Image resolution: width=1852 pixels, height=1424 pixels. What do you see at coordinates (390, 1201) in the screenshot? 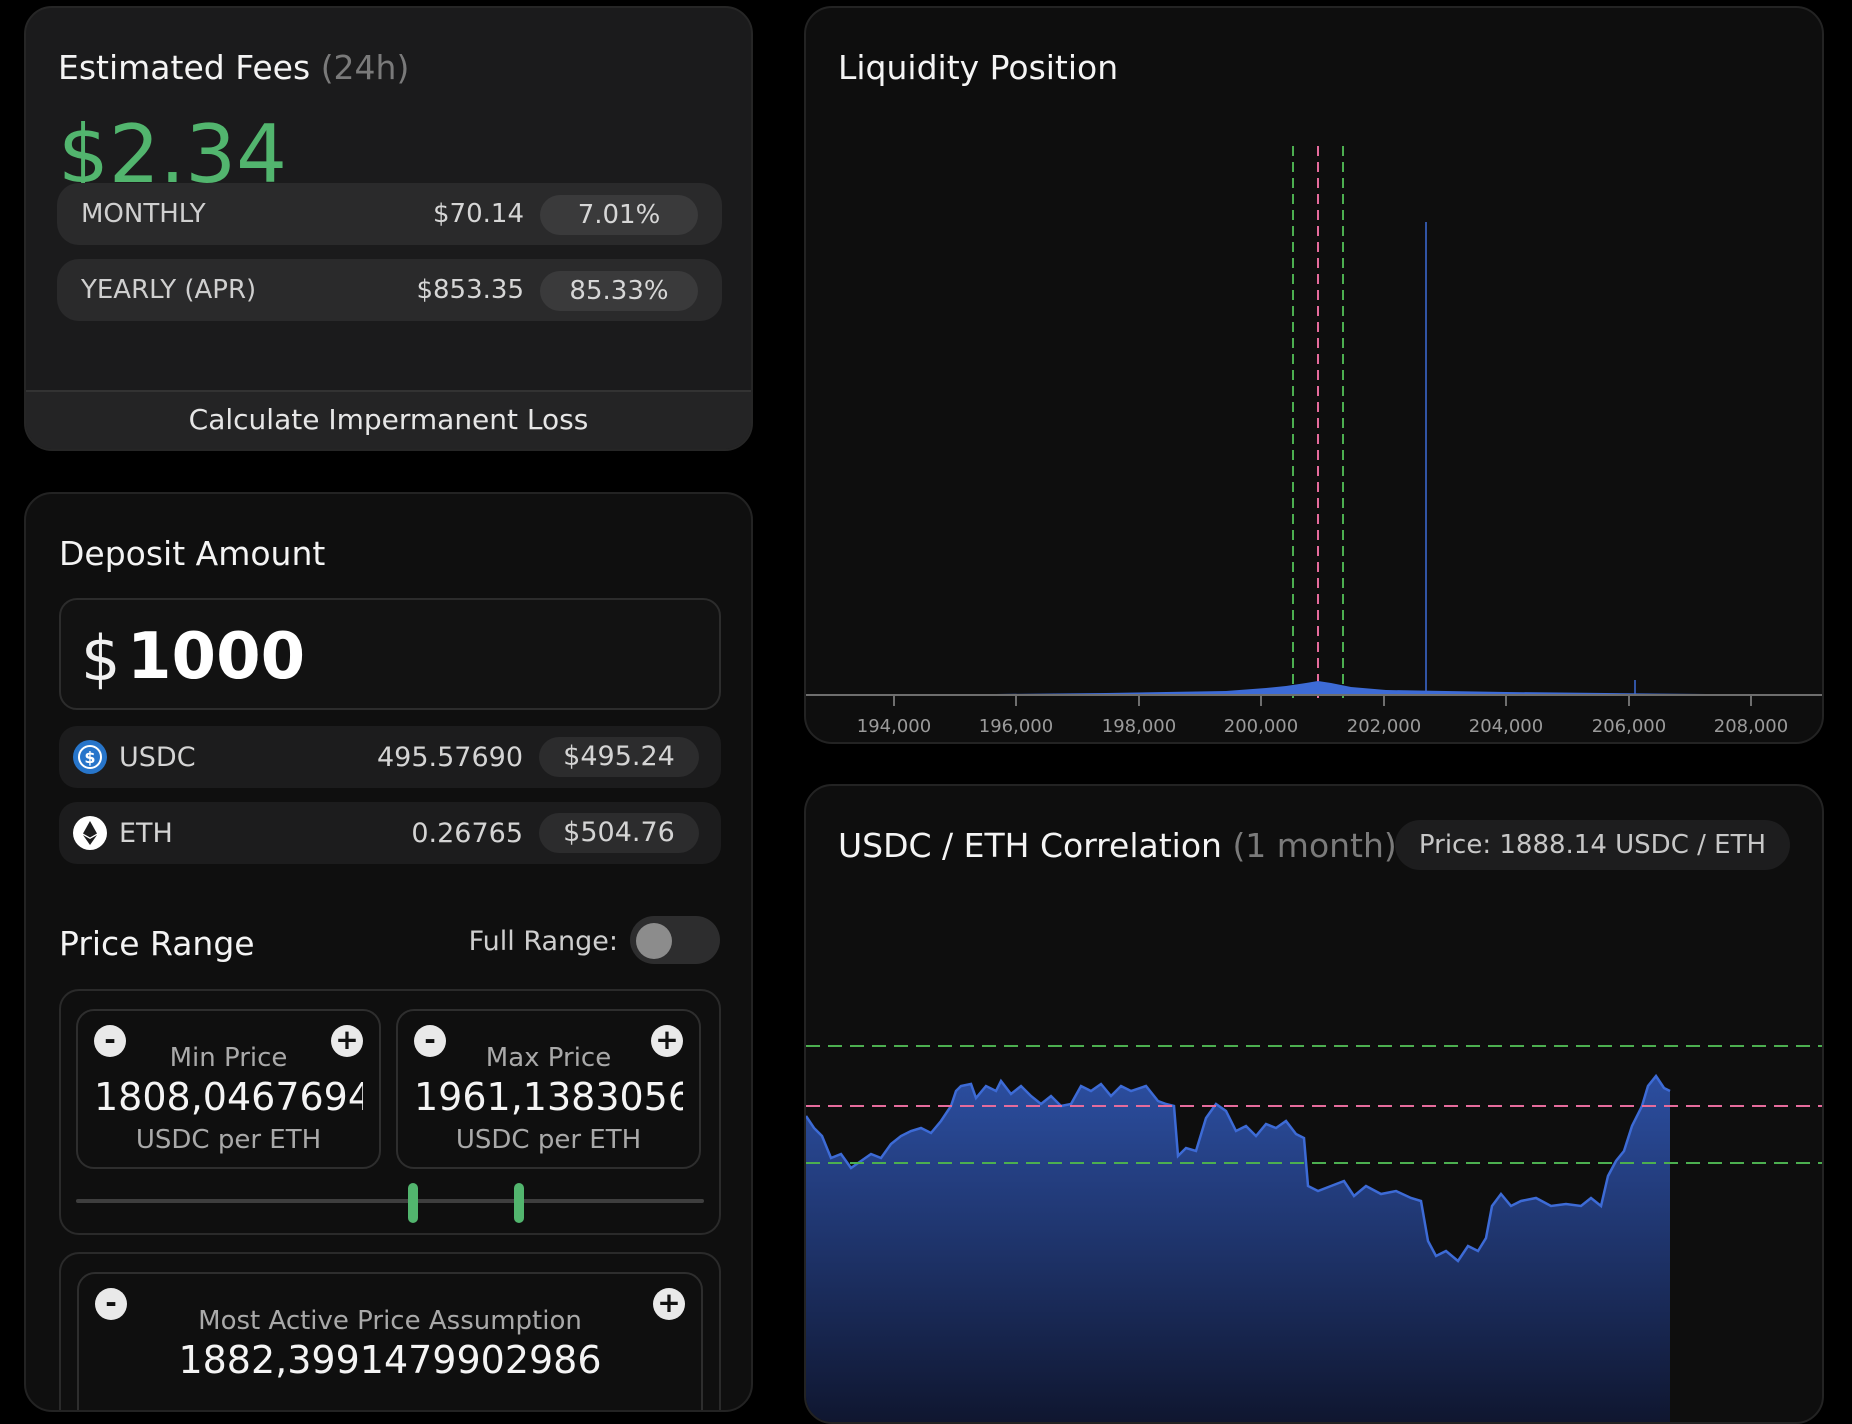
I see `price-range-slider-track` at bounding box center [390, 1201].